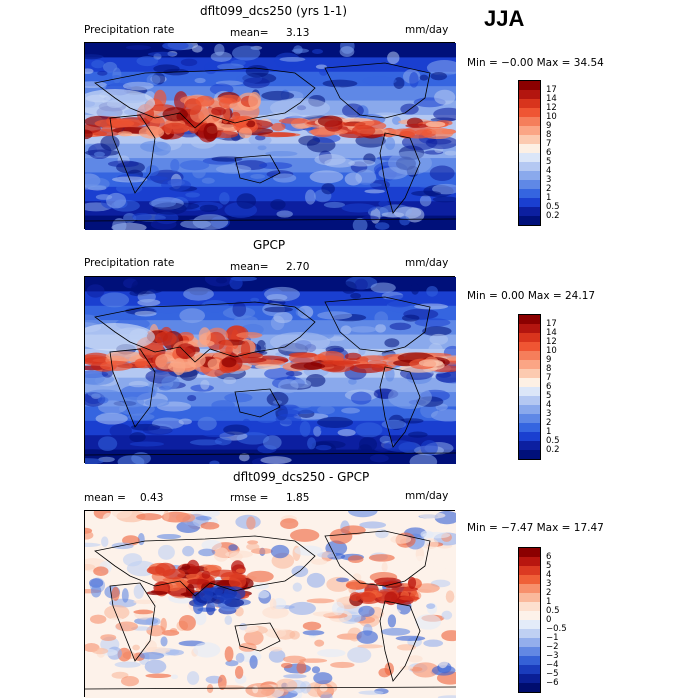 The image size is (700, 700). I want to click on field-layer, so click(270, 370).